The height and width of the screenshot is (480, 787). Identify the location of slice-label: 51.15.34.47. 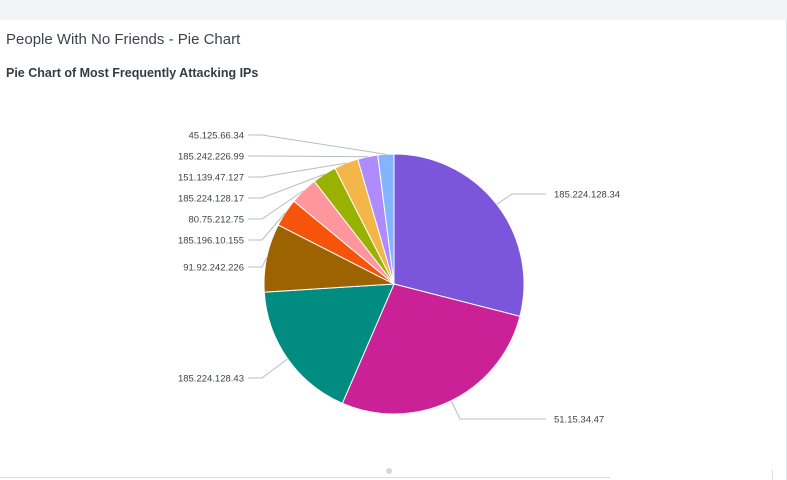
(579, 420).